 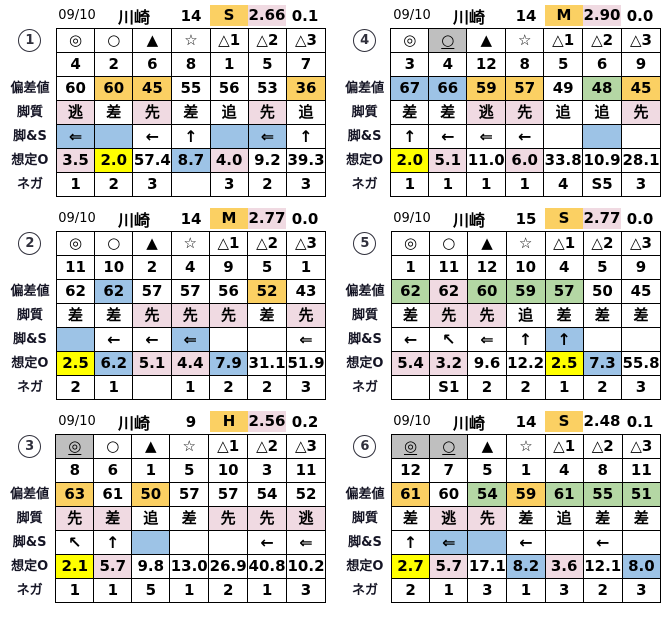 I want to click on odds-diff: 0.2, so click(x=305, y=421).